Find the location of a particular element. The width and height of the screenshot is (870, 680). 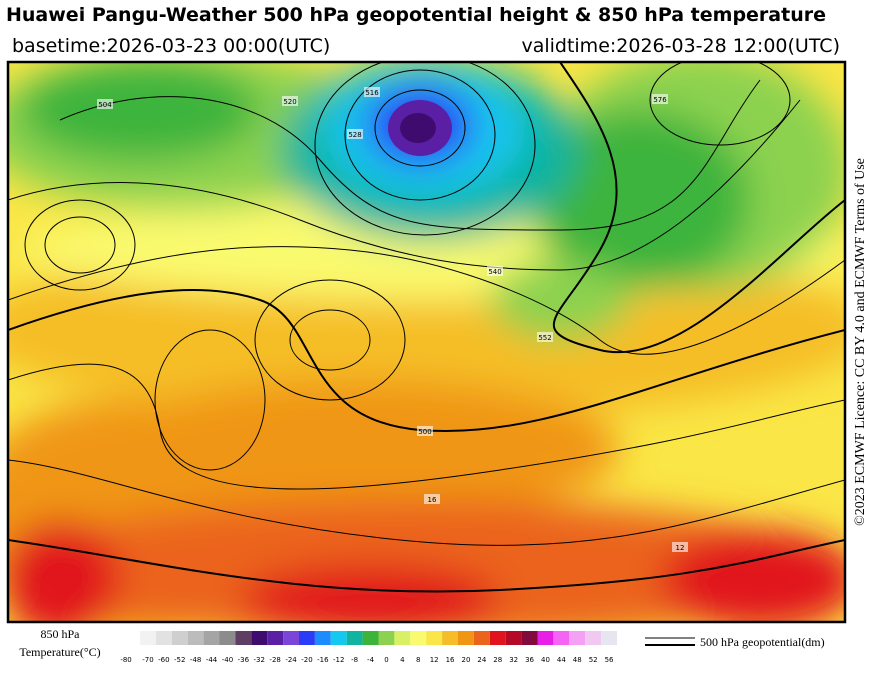

contour-label: 528 is located at coordinates (354, 135).